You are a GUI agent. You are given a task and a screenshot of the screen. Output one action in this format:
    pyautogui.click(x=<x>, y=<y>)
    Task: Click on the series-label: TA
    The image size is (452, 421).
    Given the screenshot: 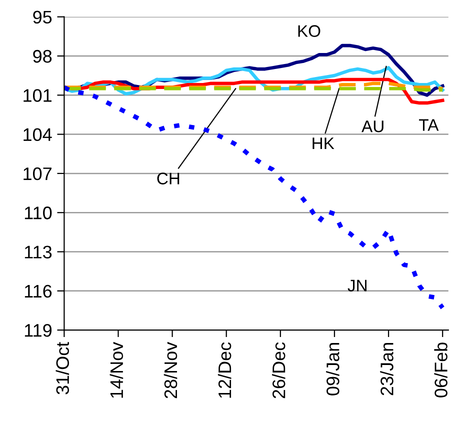 What is the action you would take?
    pyautogui.click(x=429, y=125)
    